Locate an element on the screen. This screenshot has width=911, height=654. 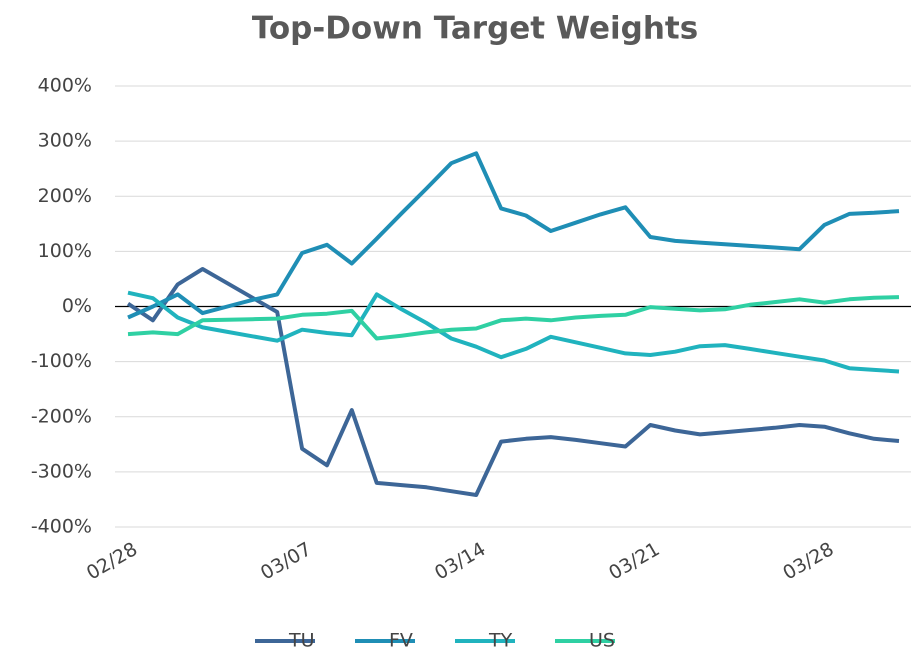
y-tick-label: 0% is located at coordinates (77, 306).